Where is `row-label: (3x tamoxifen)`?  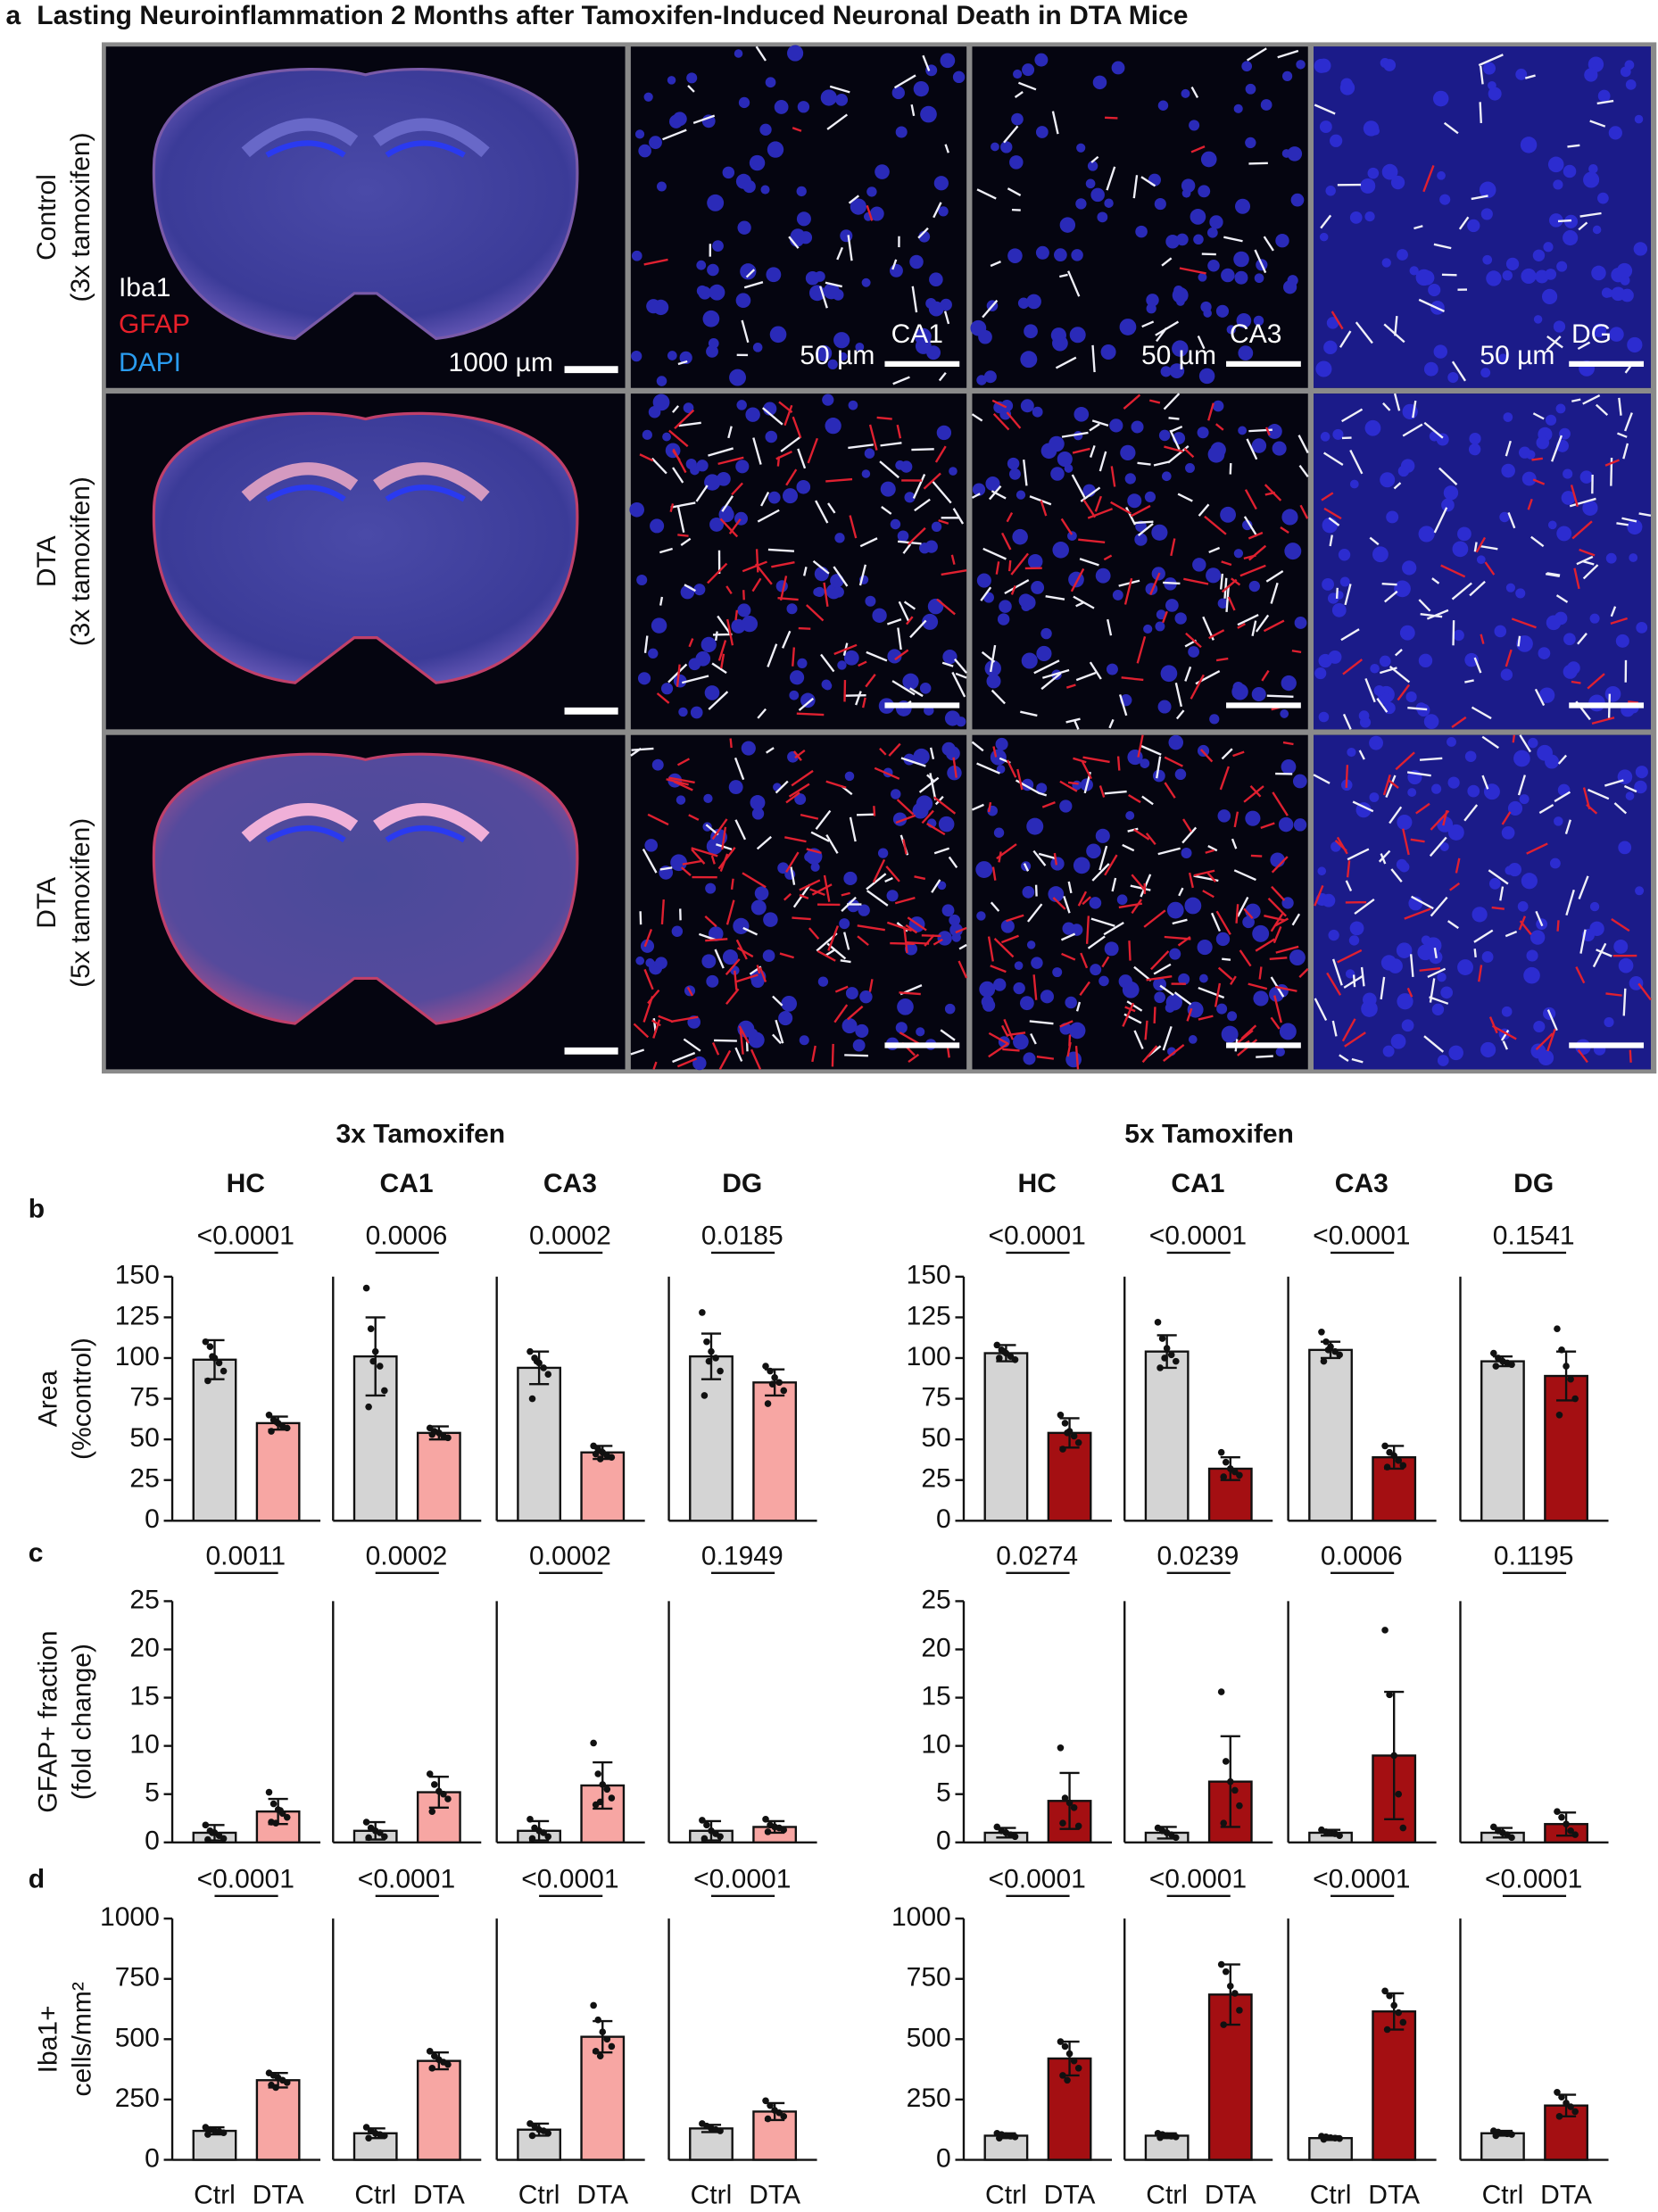
row-label: (3x tamoxifen) is located at coordinates (80, 217).